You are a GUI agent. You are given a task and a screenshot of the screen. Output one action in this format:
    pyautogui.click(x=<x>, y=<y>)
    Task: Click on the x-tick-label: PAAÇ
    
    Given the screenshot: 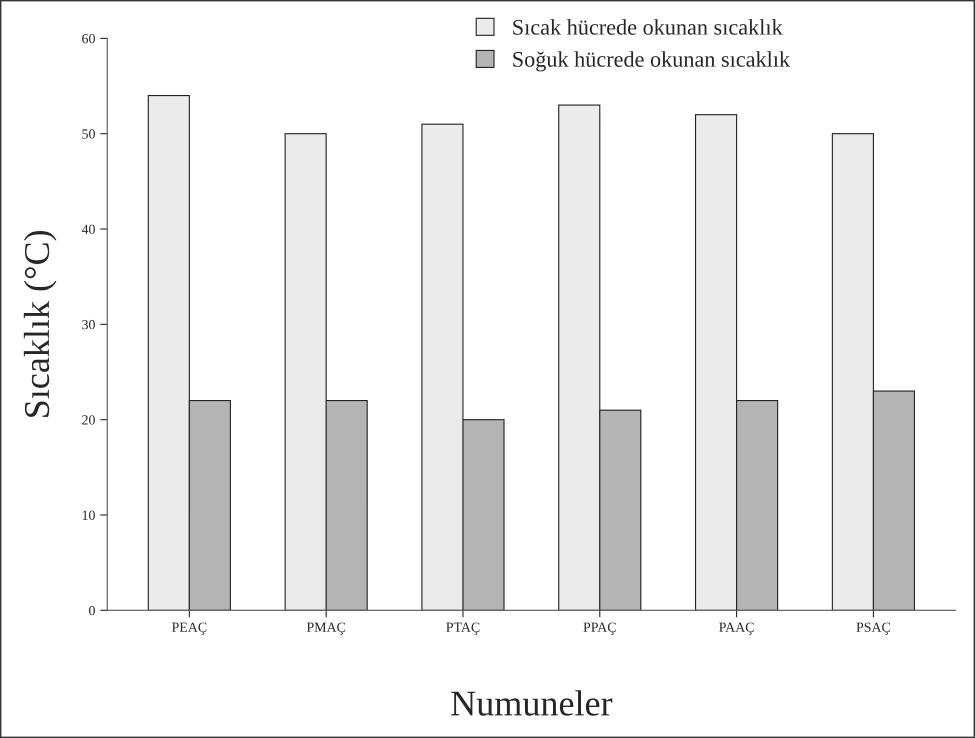 What is the action you would take?
    pyautogui.click(x=736, y=628)
    